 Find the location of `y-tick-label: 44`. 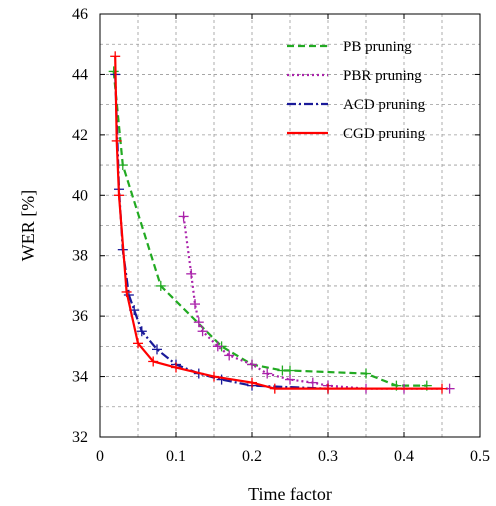

y-tick-label: 44 is located at coordinates (80, 74).